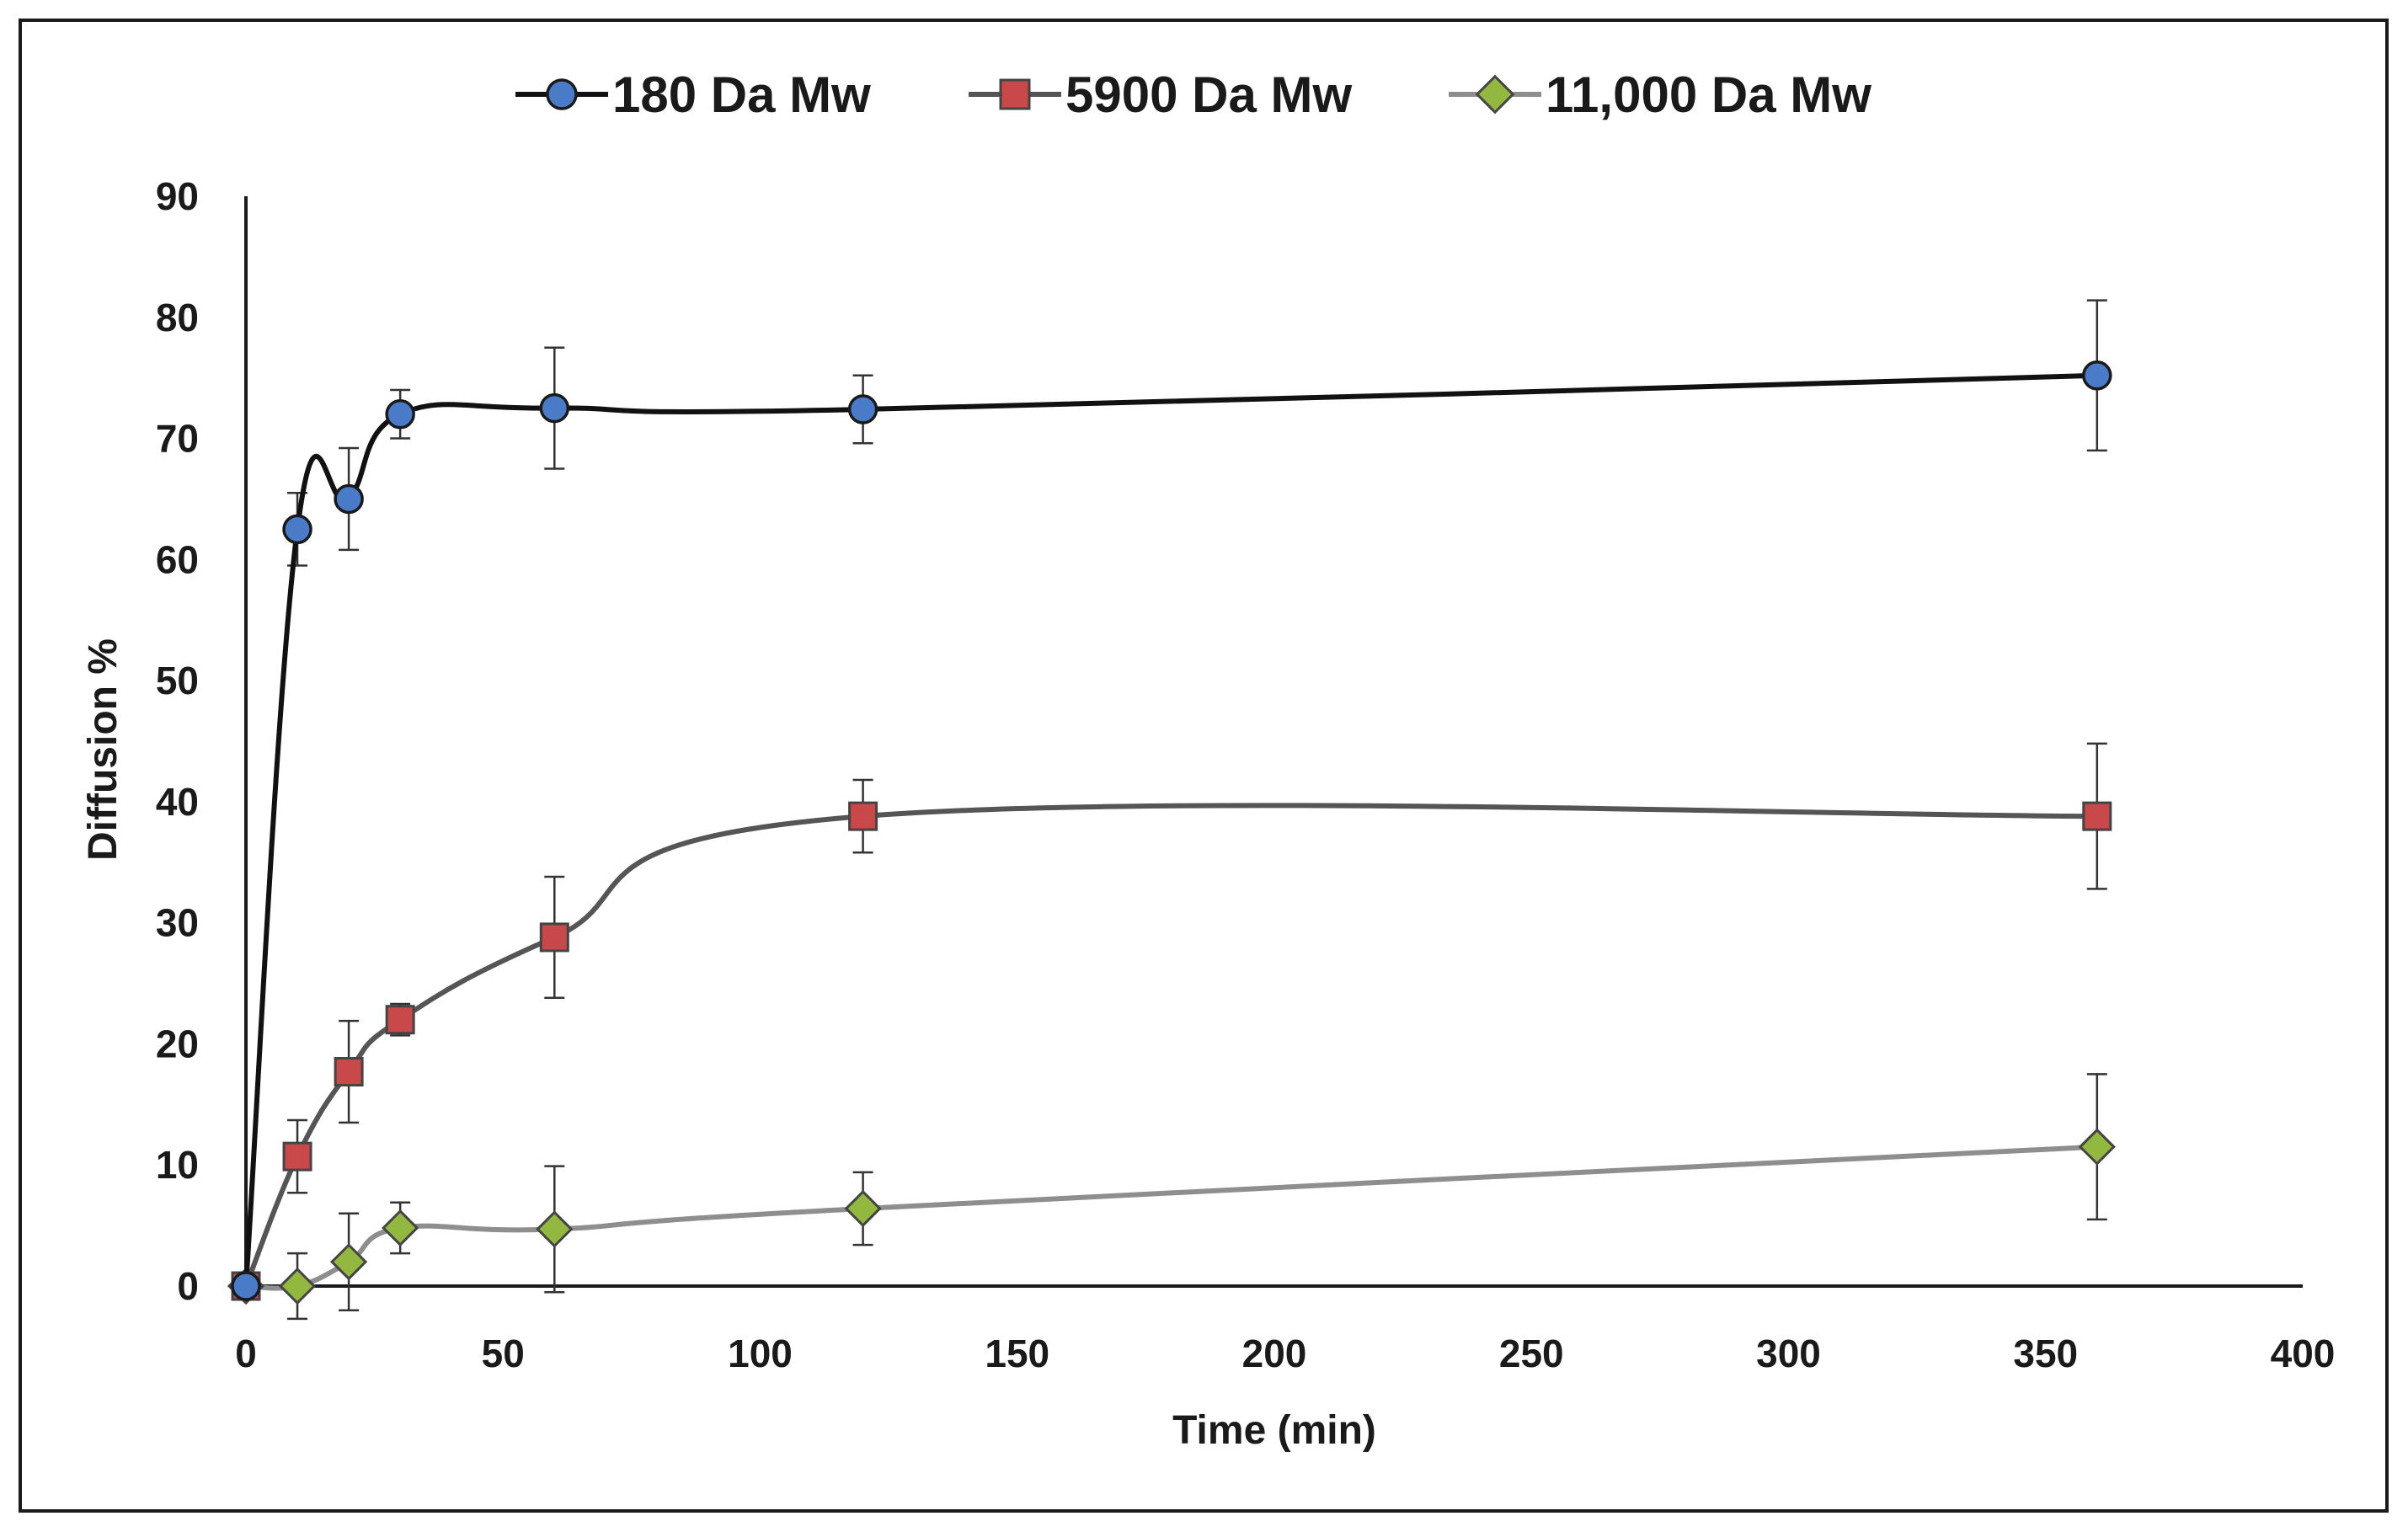 The image size is (2408, 1532). Describe the element at coordinates (741, 95) in the screenshot. I see `legend-label: 180 Da Mw` at that location.